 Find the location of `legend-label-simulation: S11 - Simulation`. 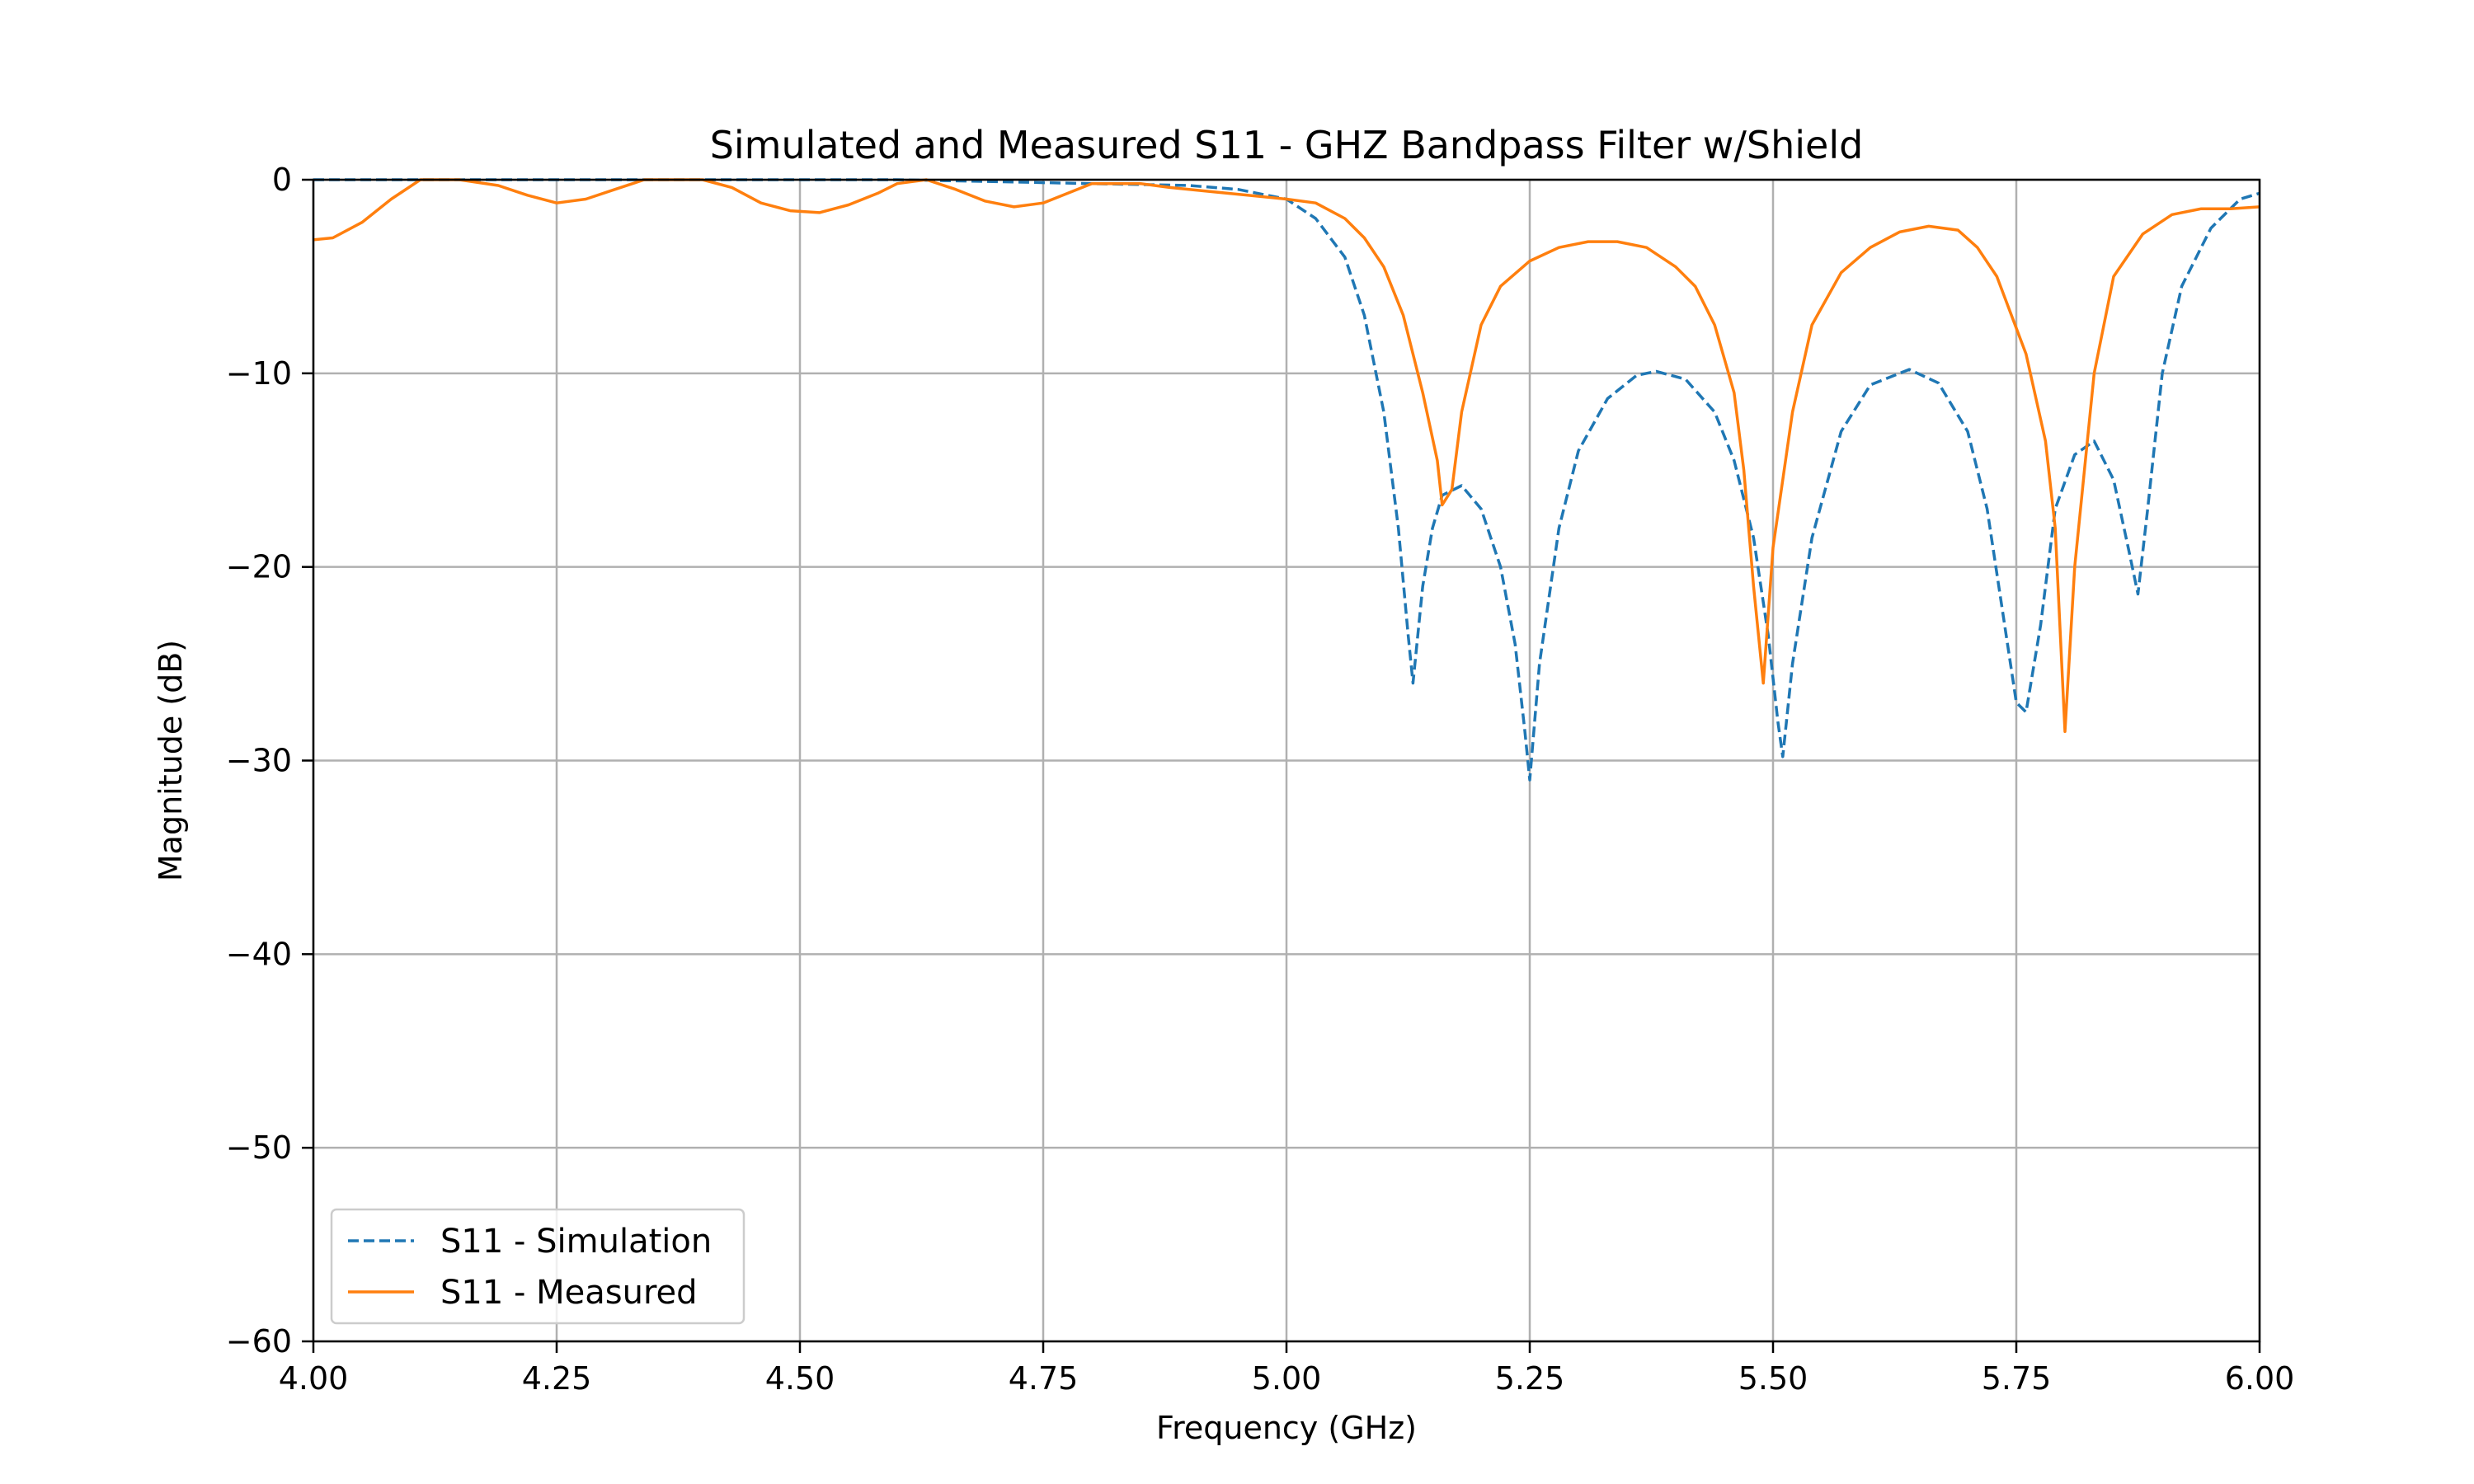

legend-label-simulation: S11 - Simulation is located at coordinates (576, 1242).